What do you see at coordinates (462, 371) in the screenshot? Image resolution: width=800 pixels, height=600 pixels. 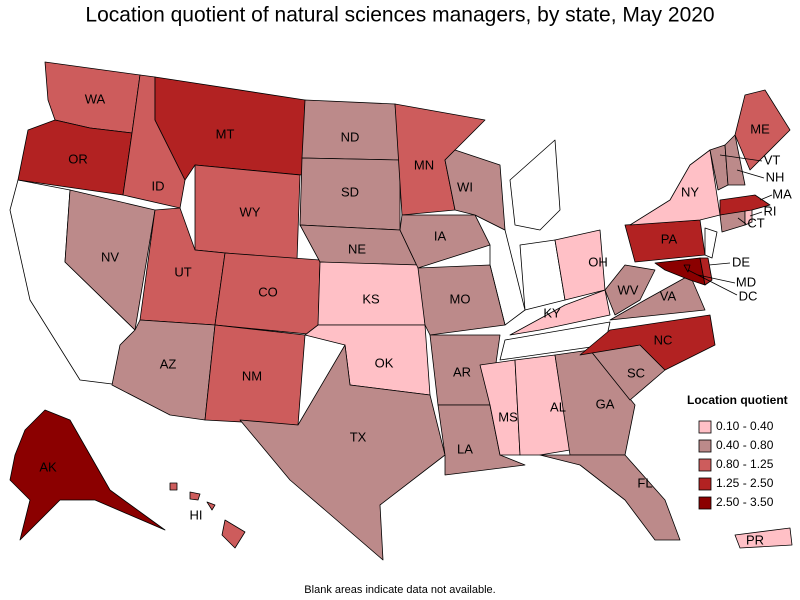 I see `state-label: AR` at bounding box center [462, 371].